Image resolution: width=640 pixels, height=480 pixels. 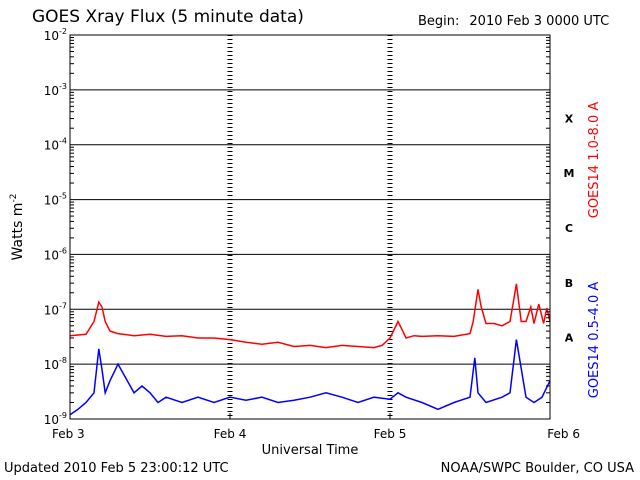 I want to click on y-tick-label: 10⁻², so click(x=55, y=35).